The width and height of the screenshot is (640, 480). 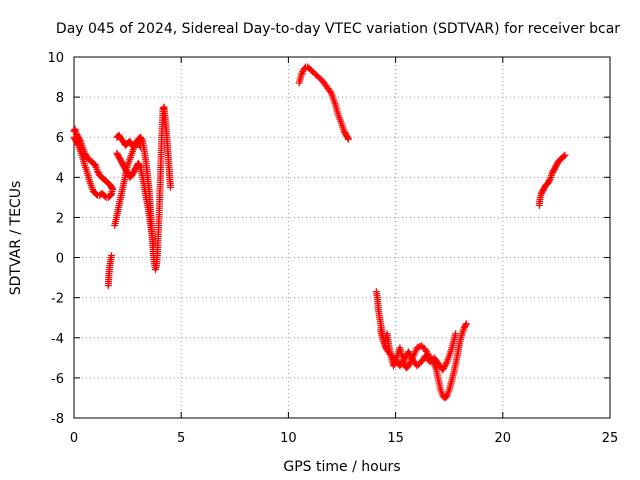 I want to click on x-tick-label: 15, so click(x=395, y=438).